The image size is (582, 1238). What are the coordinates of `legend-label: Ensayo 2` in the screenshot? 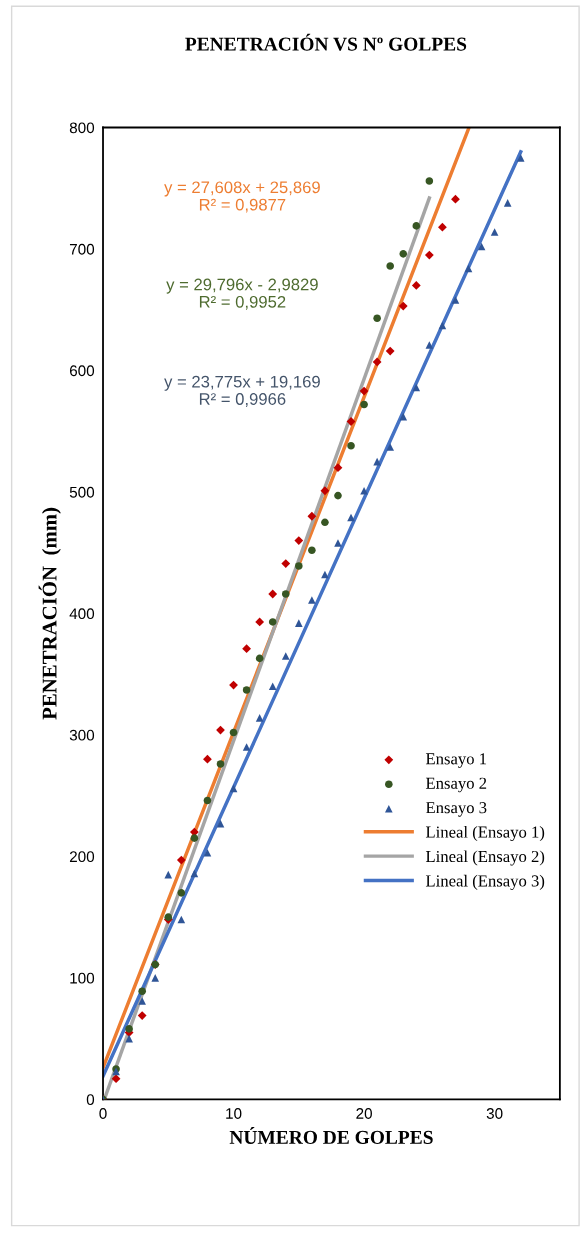 It's located at (456, 785).